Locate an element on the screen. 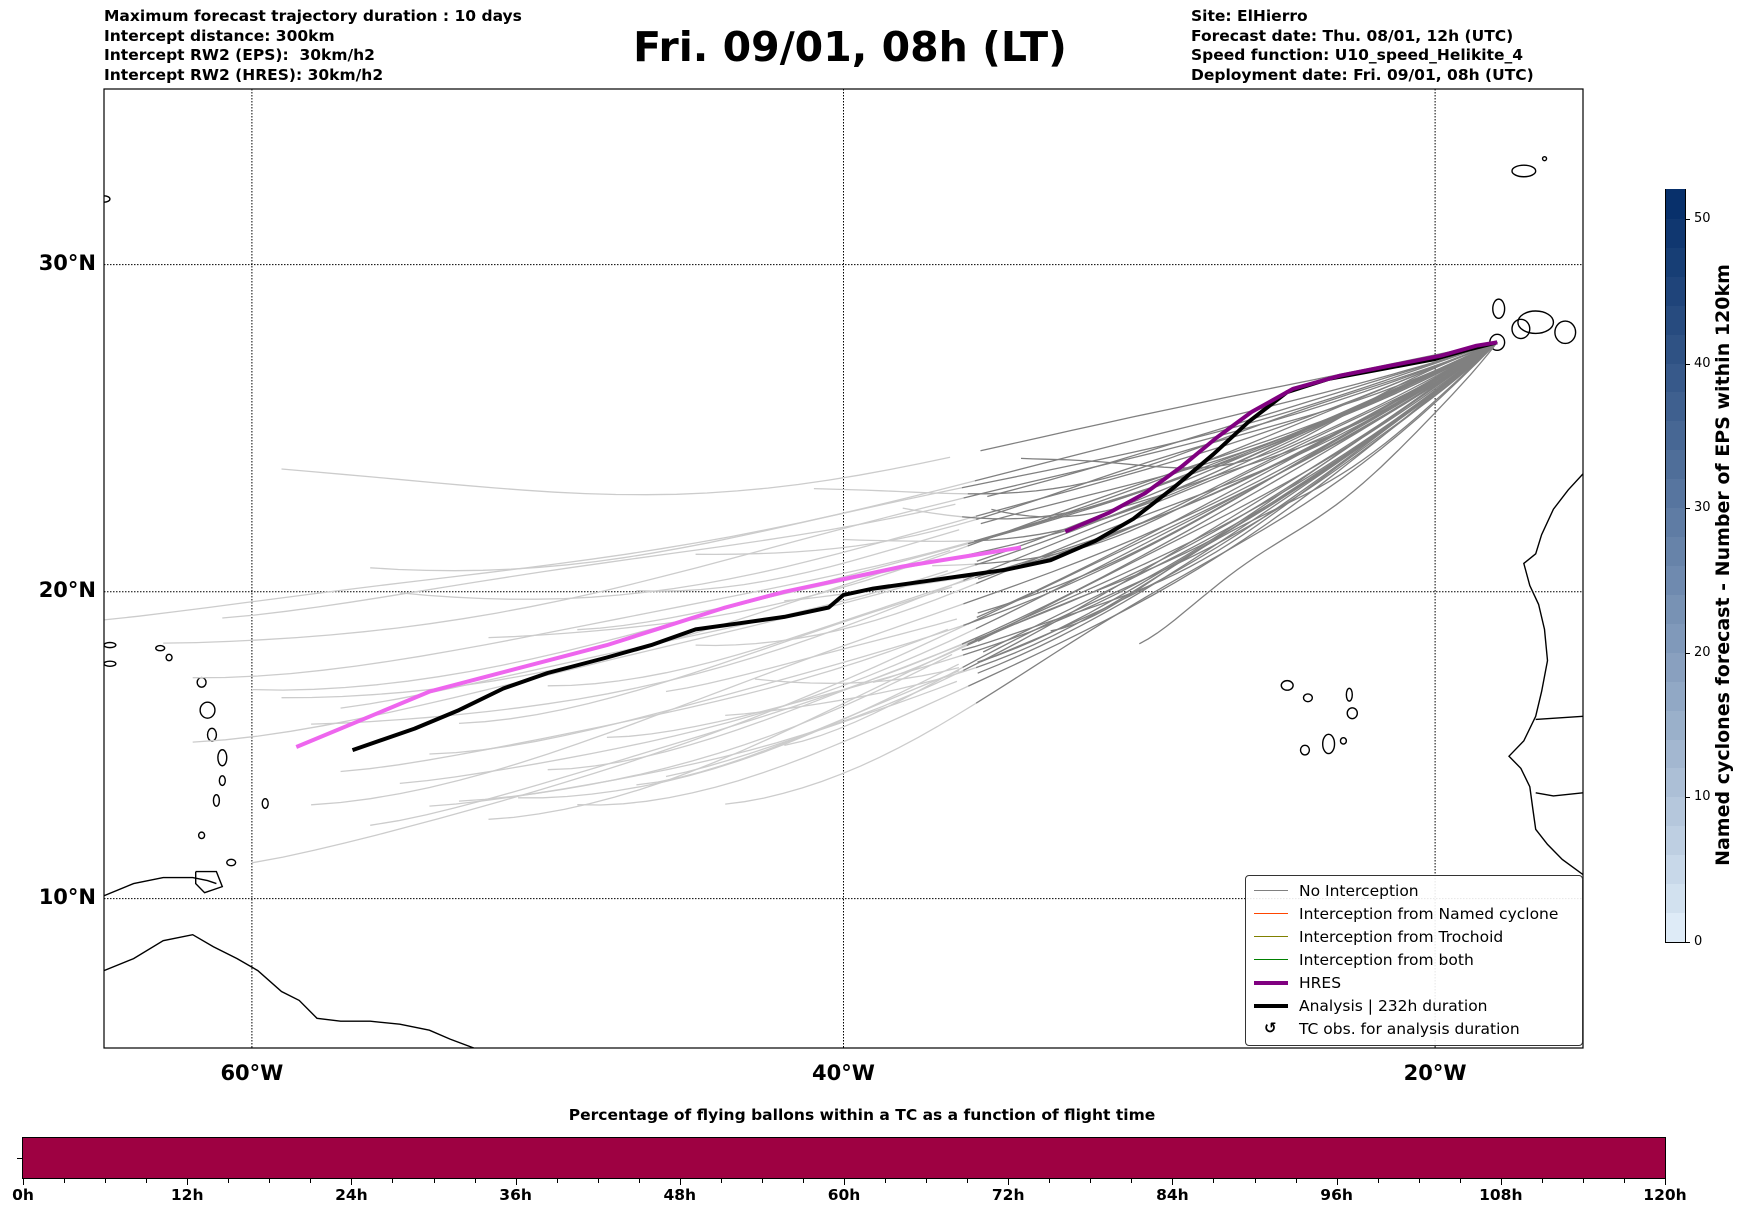 The height and width of the screenshot is (1213, 1748). time-tick-label: 24h is located at coordinates (351, 1195).